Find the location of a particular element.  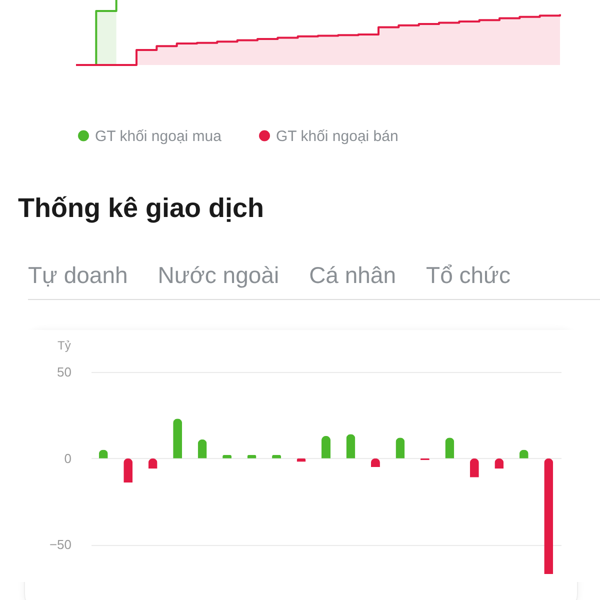

legend-label: GT khối ngoại bán is located at coordinates (337, 136).